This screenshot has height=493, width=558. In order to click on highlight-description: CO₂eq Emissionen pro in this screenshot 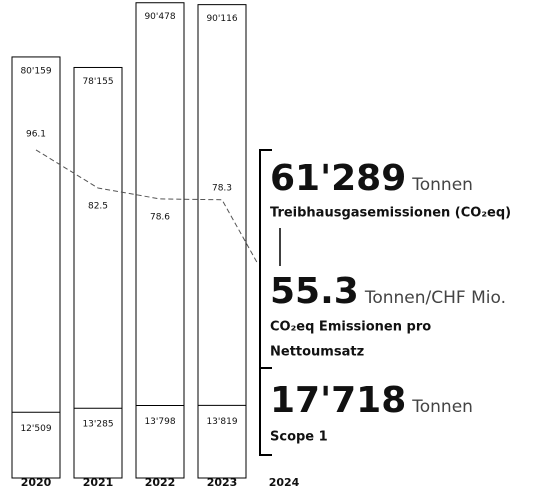, I will do `click(350, 327)`.